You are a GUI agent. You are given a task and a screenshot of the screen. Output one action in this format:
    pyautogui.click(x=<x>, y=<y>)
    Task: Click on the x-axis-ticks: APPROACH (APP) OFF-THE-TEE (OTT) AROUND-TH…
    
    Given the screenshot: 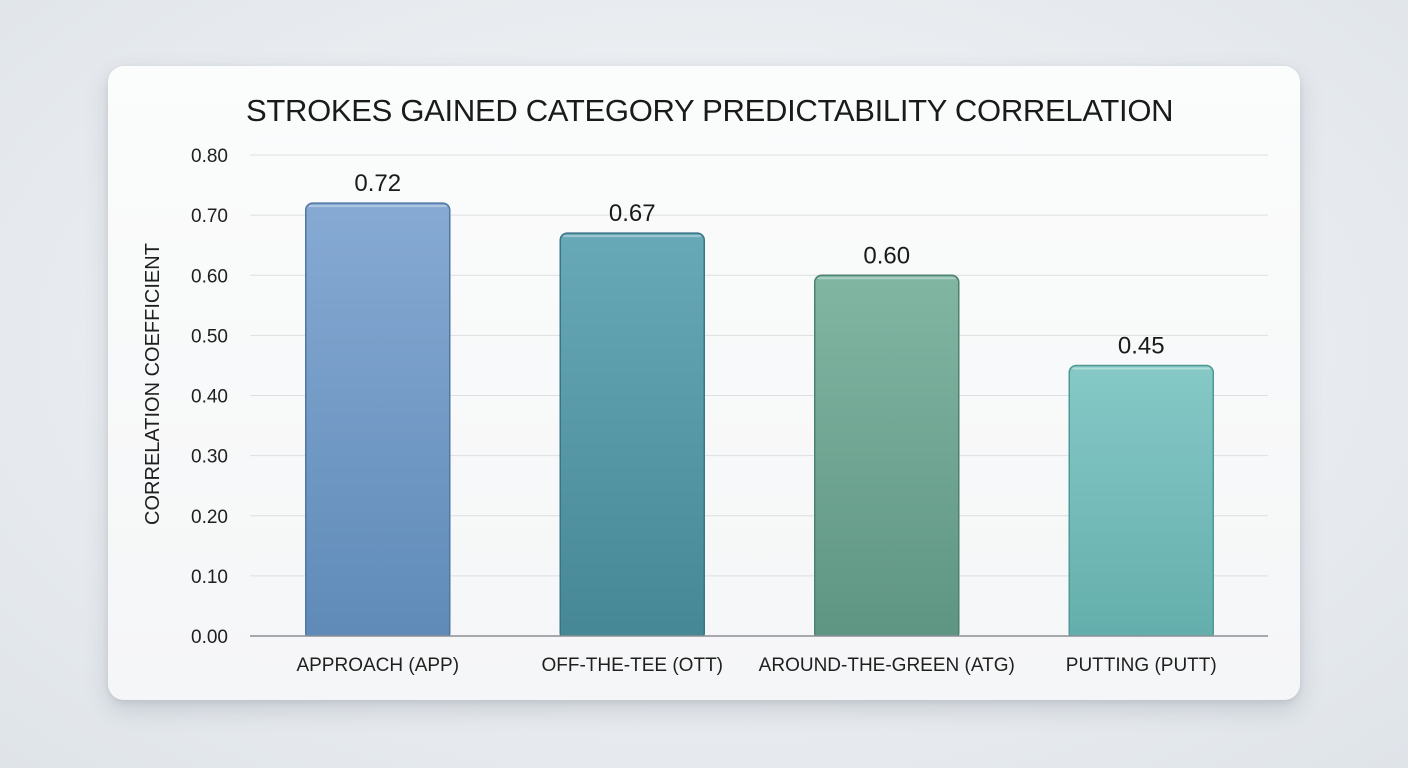 What is the action you would take?
    pyautogui.click(x=756, y=665)
    